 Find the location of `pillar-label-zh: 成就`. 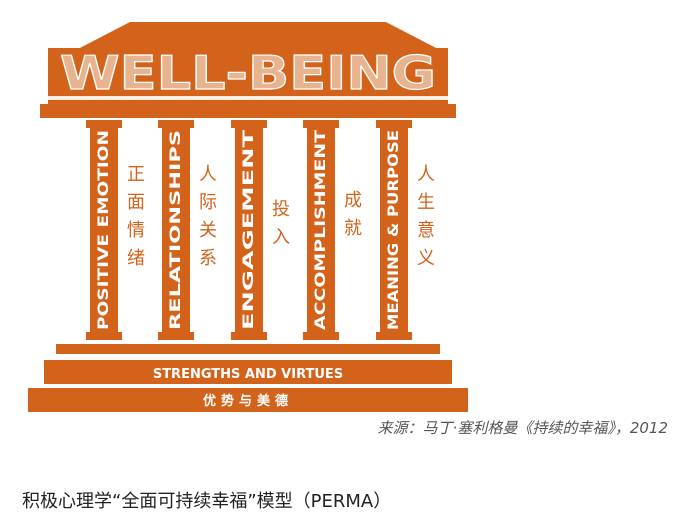

pillar-label-zh: 成就 is located at coordinates (353, 214).